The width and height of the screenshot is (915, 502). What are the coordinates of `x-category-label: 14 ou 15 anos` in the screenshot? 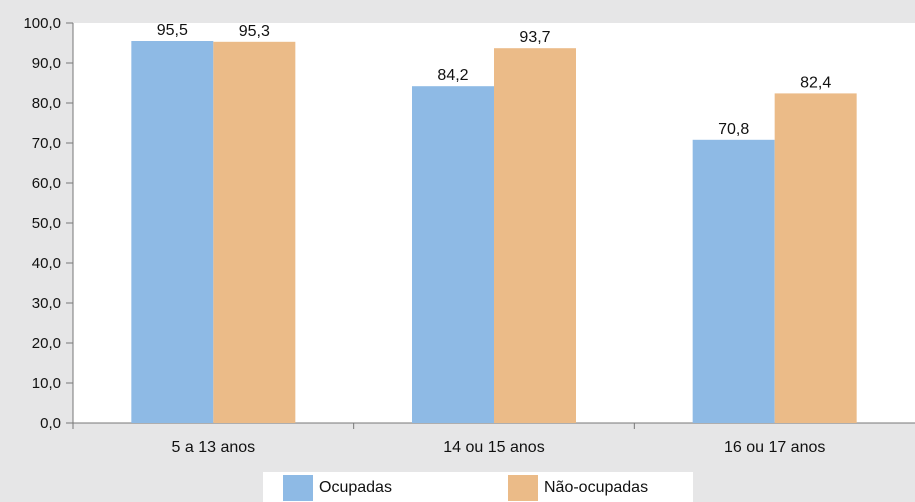 It's located at (493, 447).